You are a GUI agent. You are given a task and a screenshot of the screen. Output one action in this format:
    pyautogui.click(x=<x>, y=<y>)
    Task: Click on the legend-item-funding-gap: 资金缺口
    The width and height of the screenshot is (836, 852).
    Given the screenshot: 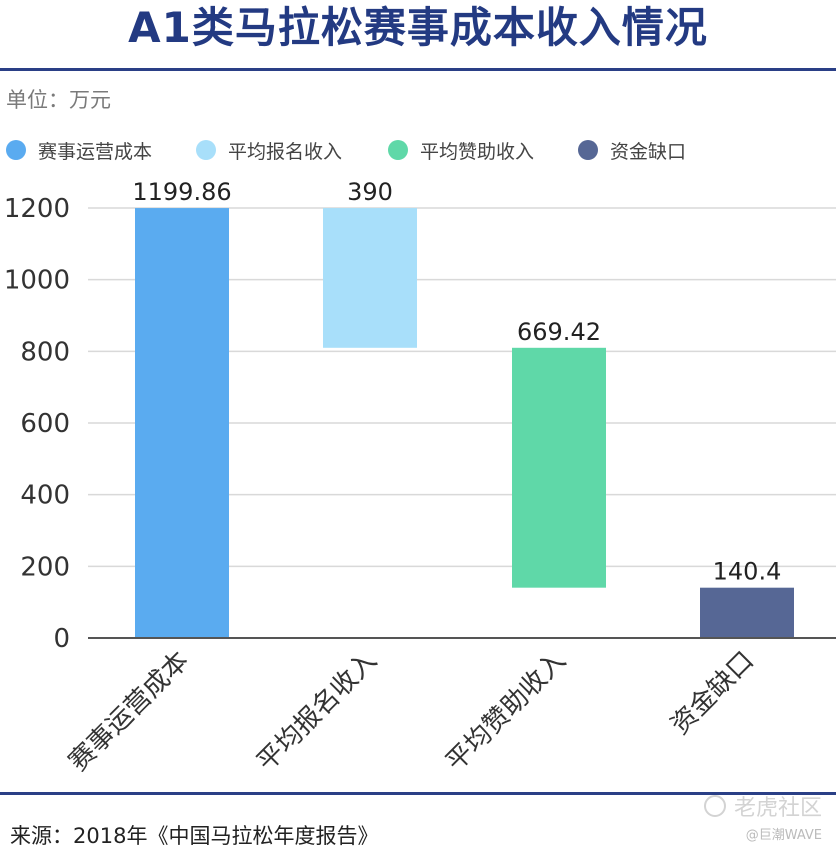 What is the action you would take?
    pyautogui.click(x=632, y=150)
    